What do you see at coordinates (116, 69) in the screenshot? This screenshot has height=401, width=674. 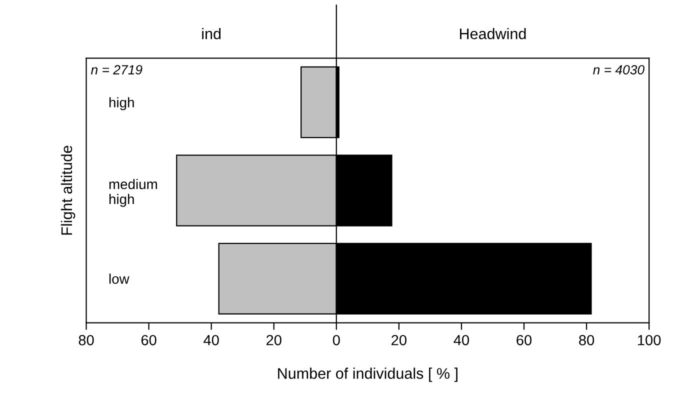 I see `annotation: n = 2719` at bounding box center [116, 69].